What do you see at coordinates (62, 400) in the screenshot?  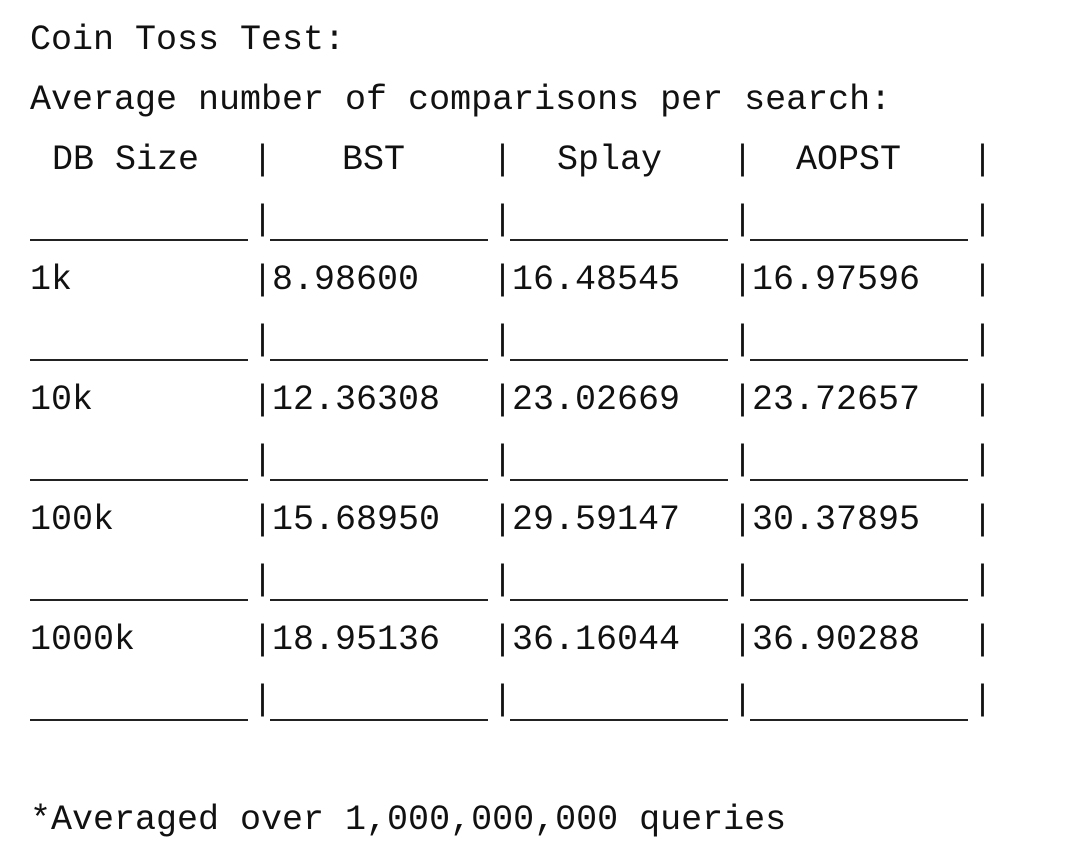 I see `cell-db-size: 10k` at bounding box center [62, 400].